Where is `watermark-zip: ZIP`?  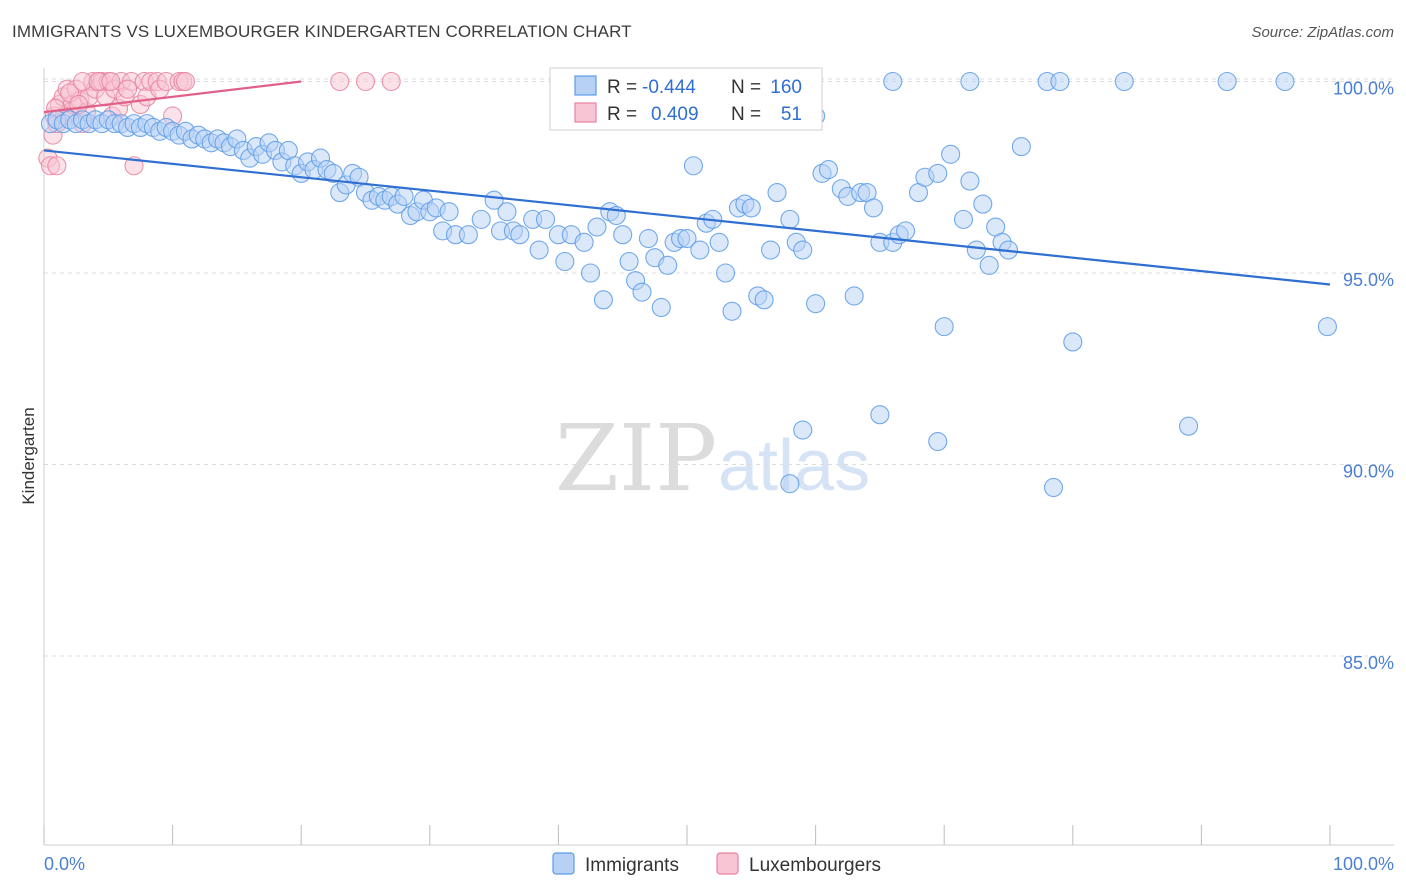
watermark-zip: ZIP is located at coordinates (636, 458).